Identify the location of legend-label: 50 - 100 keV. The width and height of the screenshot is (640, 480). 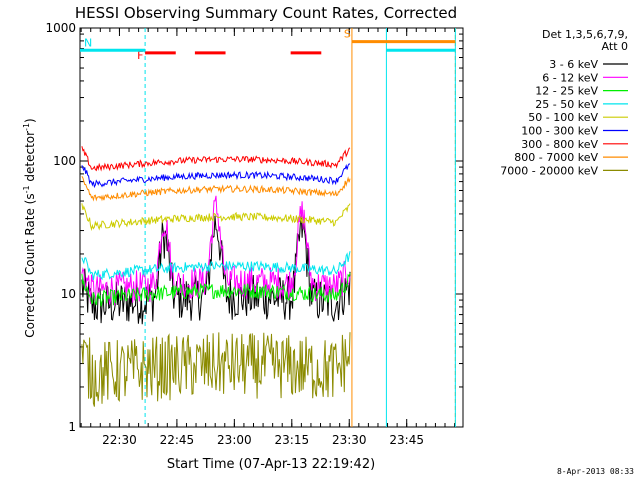
(563, 117).